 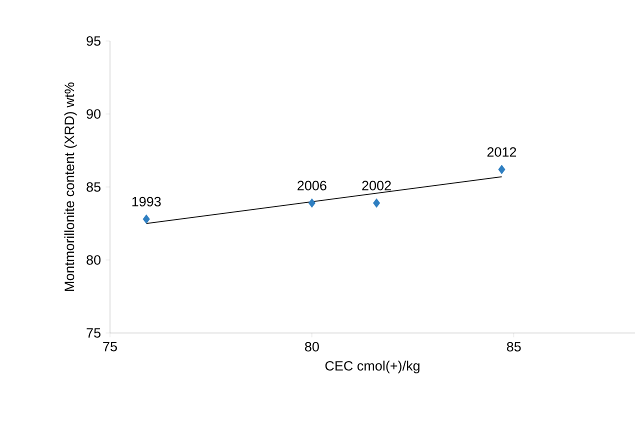 I want to click on x-tick-label: 75, so click(x=110, y=347).